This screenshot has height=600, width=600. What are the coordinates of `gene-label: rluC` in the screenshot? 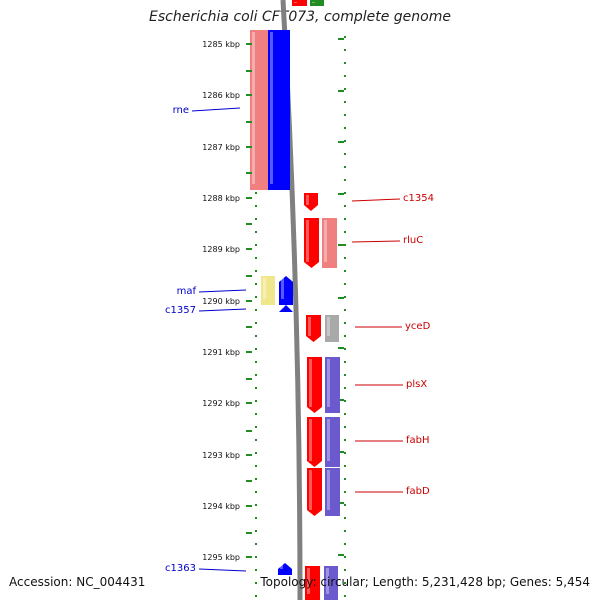 It's located at (413, 240).